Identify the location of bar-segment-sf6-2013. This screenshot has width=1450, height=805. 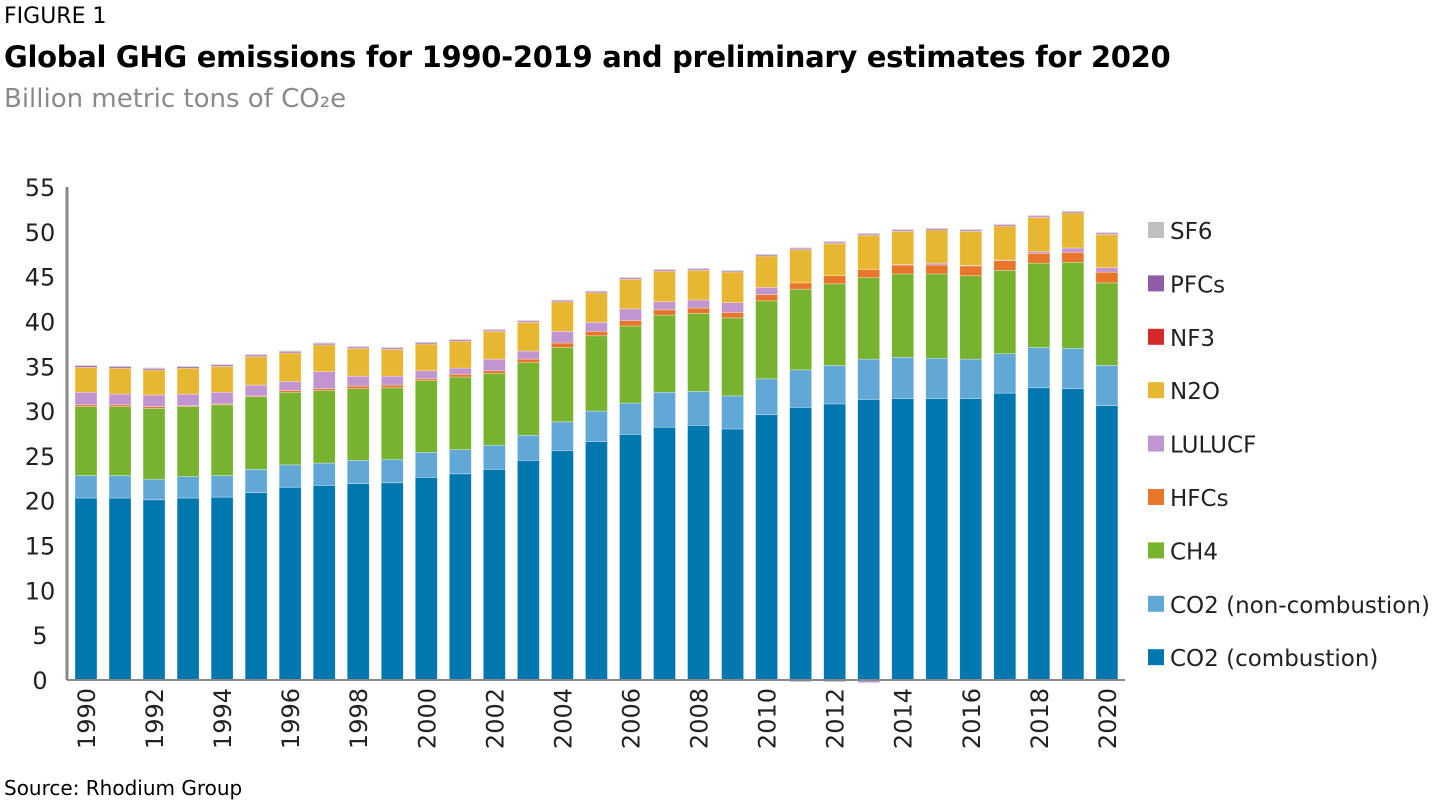
(868, 233).